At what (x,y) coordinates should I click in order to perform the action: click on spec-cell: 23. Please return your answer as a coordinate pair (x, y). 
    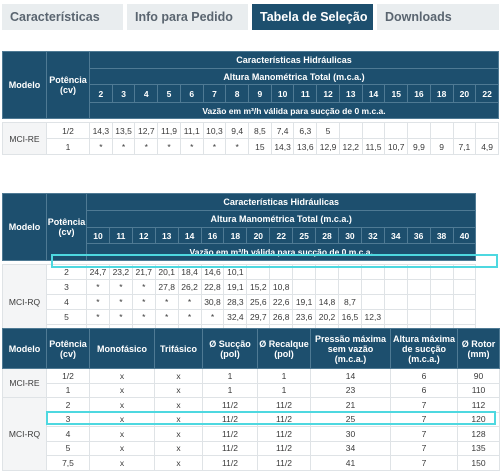
    Looking at the image, I should click on (350, 390).